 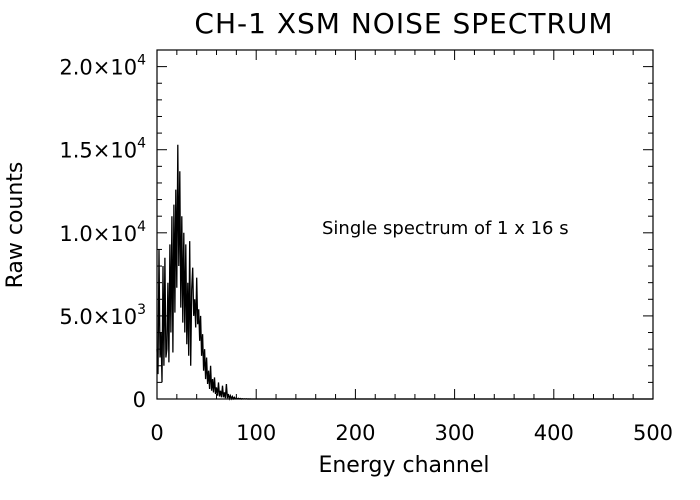 What do you see at coordinates (156, 433) in the screenshot?
I see `x-tick-label: 0` at bounding box center [156, 433].